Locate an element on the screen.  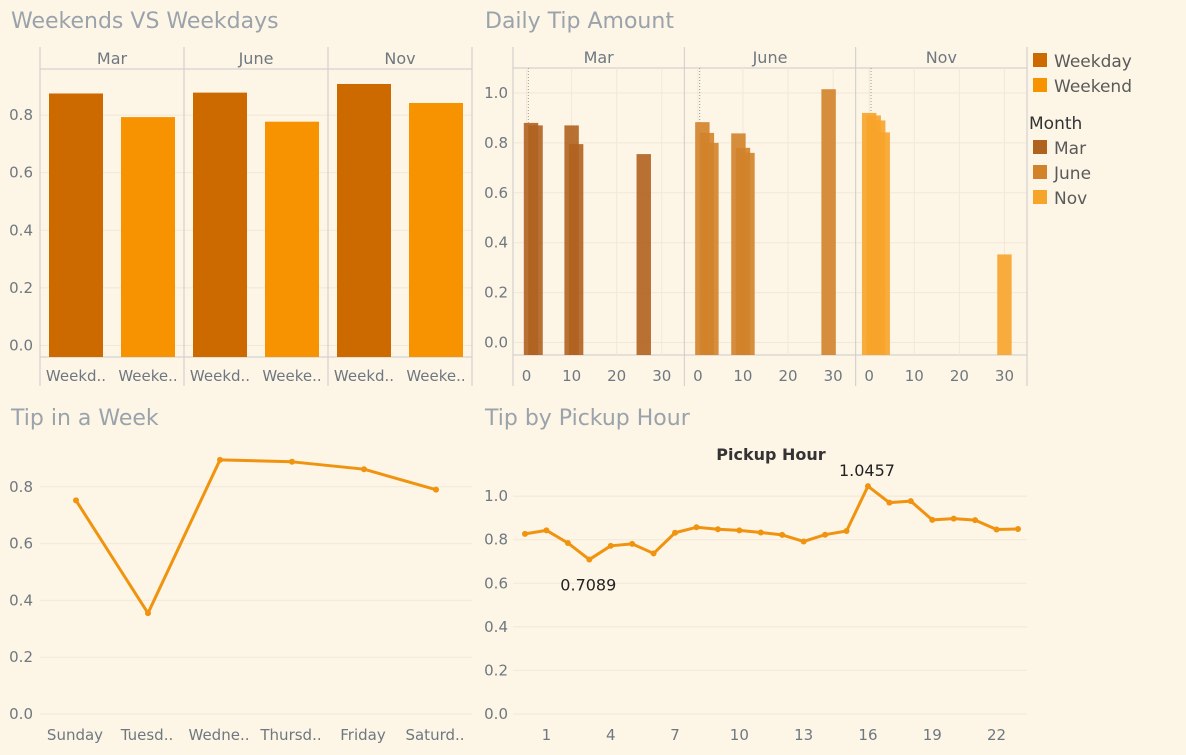
legend-swatch-weekend is located at coordinates (1040, 85).